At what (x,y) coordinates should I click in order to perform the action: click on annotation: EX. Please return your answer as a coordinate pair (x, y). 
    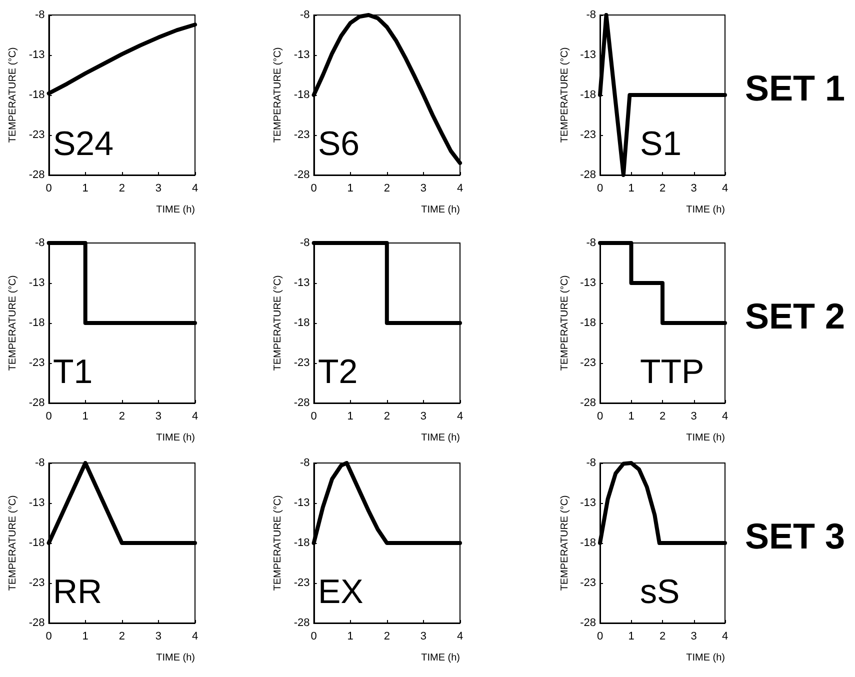
    Looking at the image, I should click on (341, 592).